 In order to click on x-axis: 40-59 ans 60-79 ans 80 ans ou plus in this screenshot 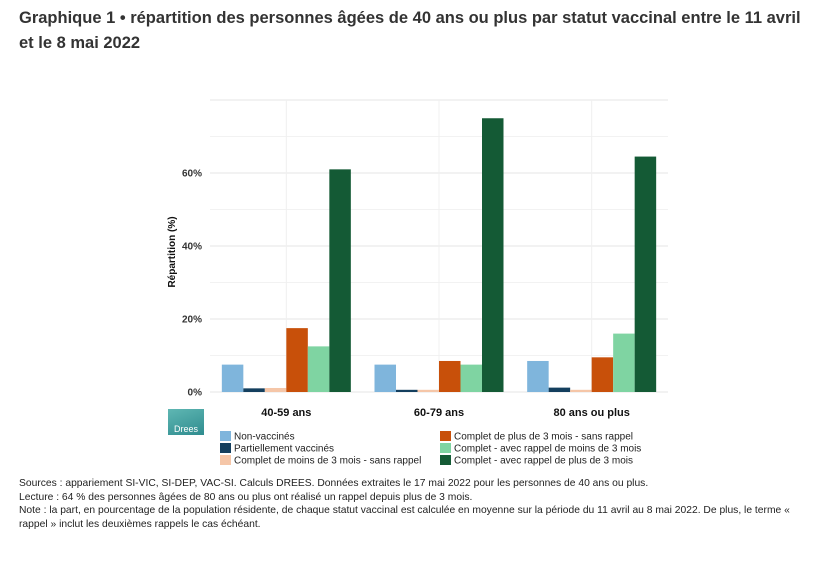, I will do `click(445, 413)`.